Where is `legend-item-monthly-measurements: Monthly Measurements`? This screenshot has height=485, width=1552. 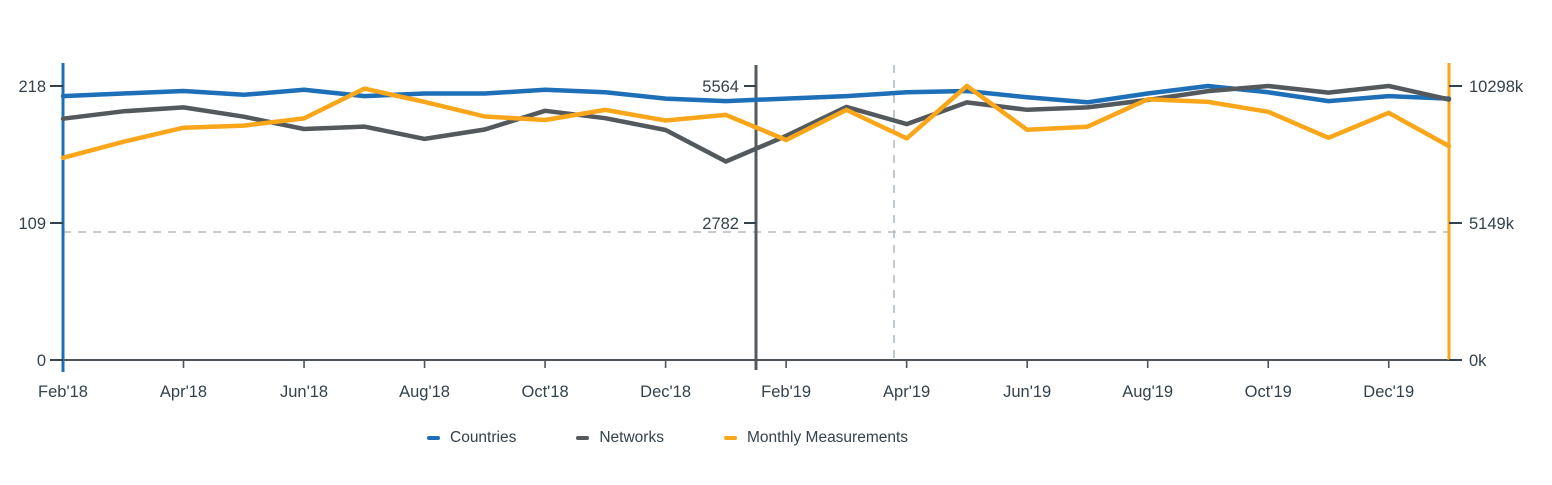
legend-item-monthly-measurements: Monthly Measurements is located at coordinates (816, 438).